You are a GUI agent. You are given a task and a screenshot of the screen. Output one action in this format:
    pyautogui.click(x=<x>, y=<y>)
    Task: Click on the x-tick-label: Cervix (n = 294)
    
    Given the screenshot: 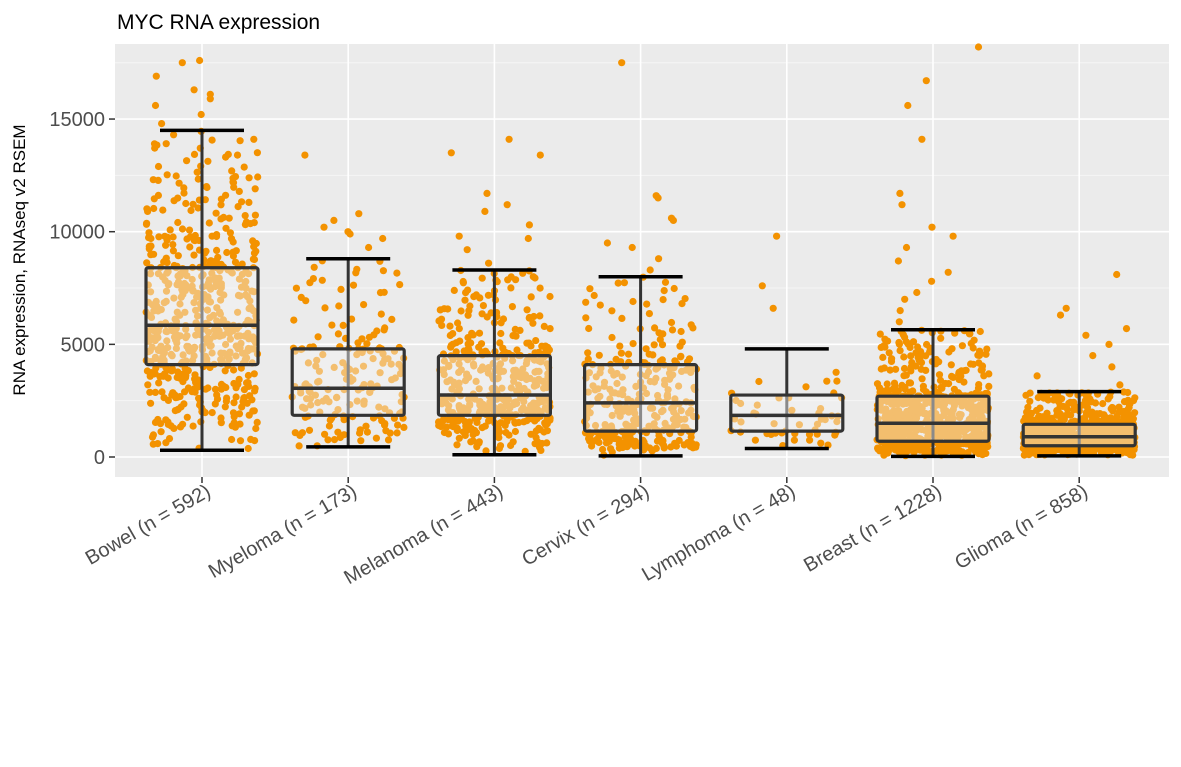 What is the action you would take?
    pyautogui.click(x=585, y=525)
    